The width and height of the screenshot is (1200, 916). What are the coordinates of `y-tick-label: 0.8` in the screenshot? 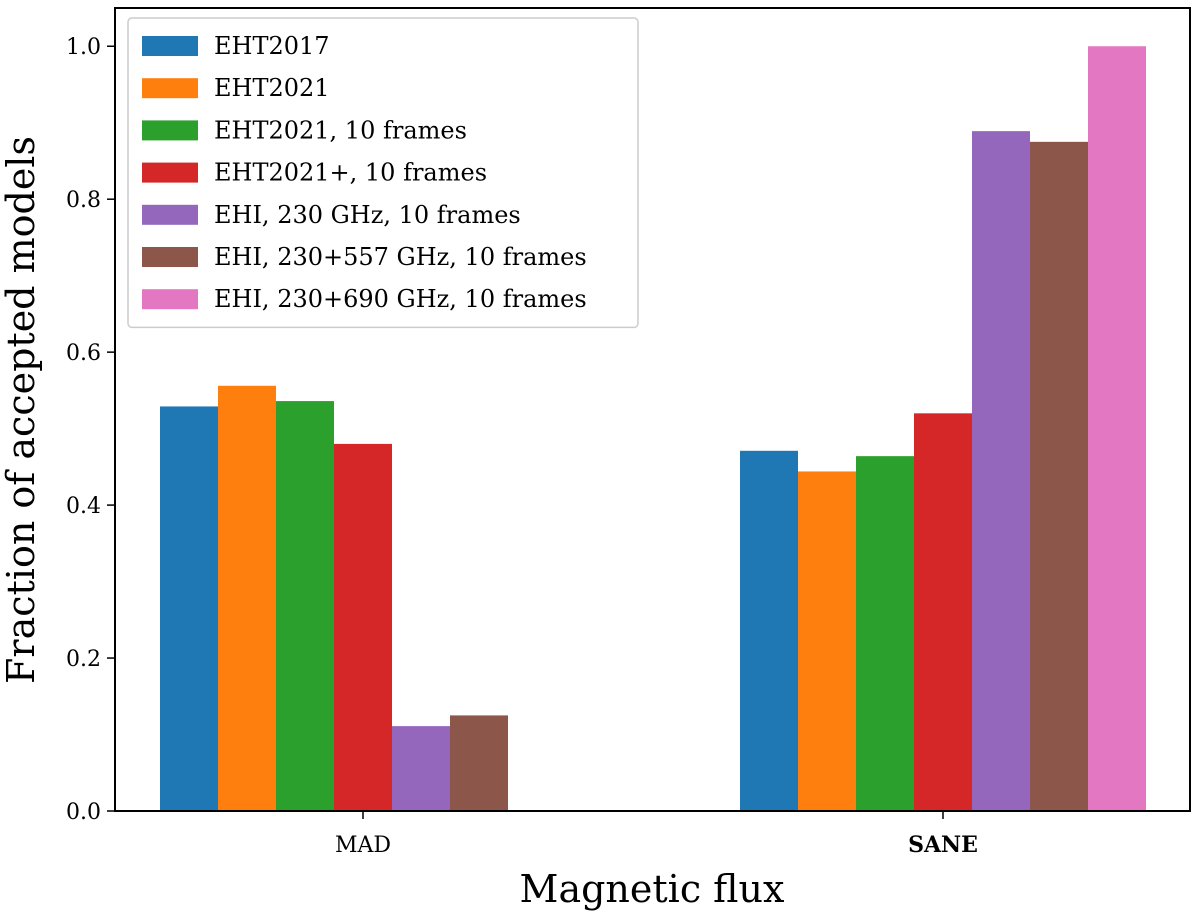 It's located at (83, 200).